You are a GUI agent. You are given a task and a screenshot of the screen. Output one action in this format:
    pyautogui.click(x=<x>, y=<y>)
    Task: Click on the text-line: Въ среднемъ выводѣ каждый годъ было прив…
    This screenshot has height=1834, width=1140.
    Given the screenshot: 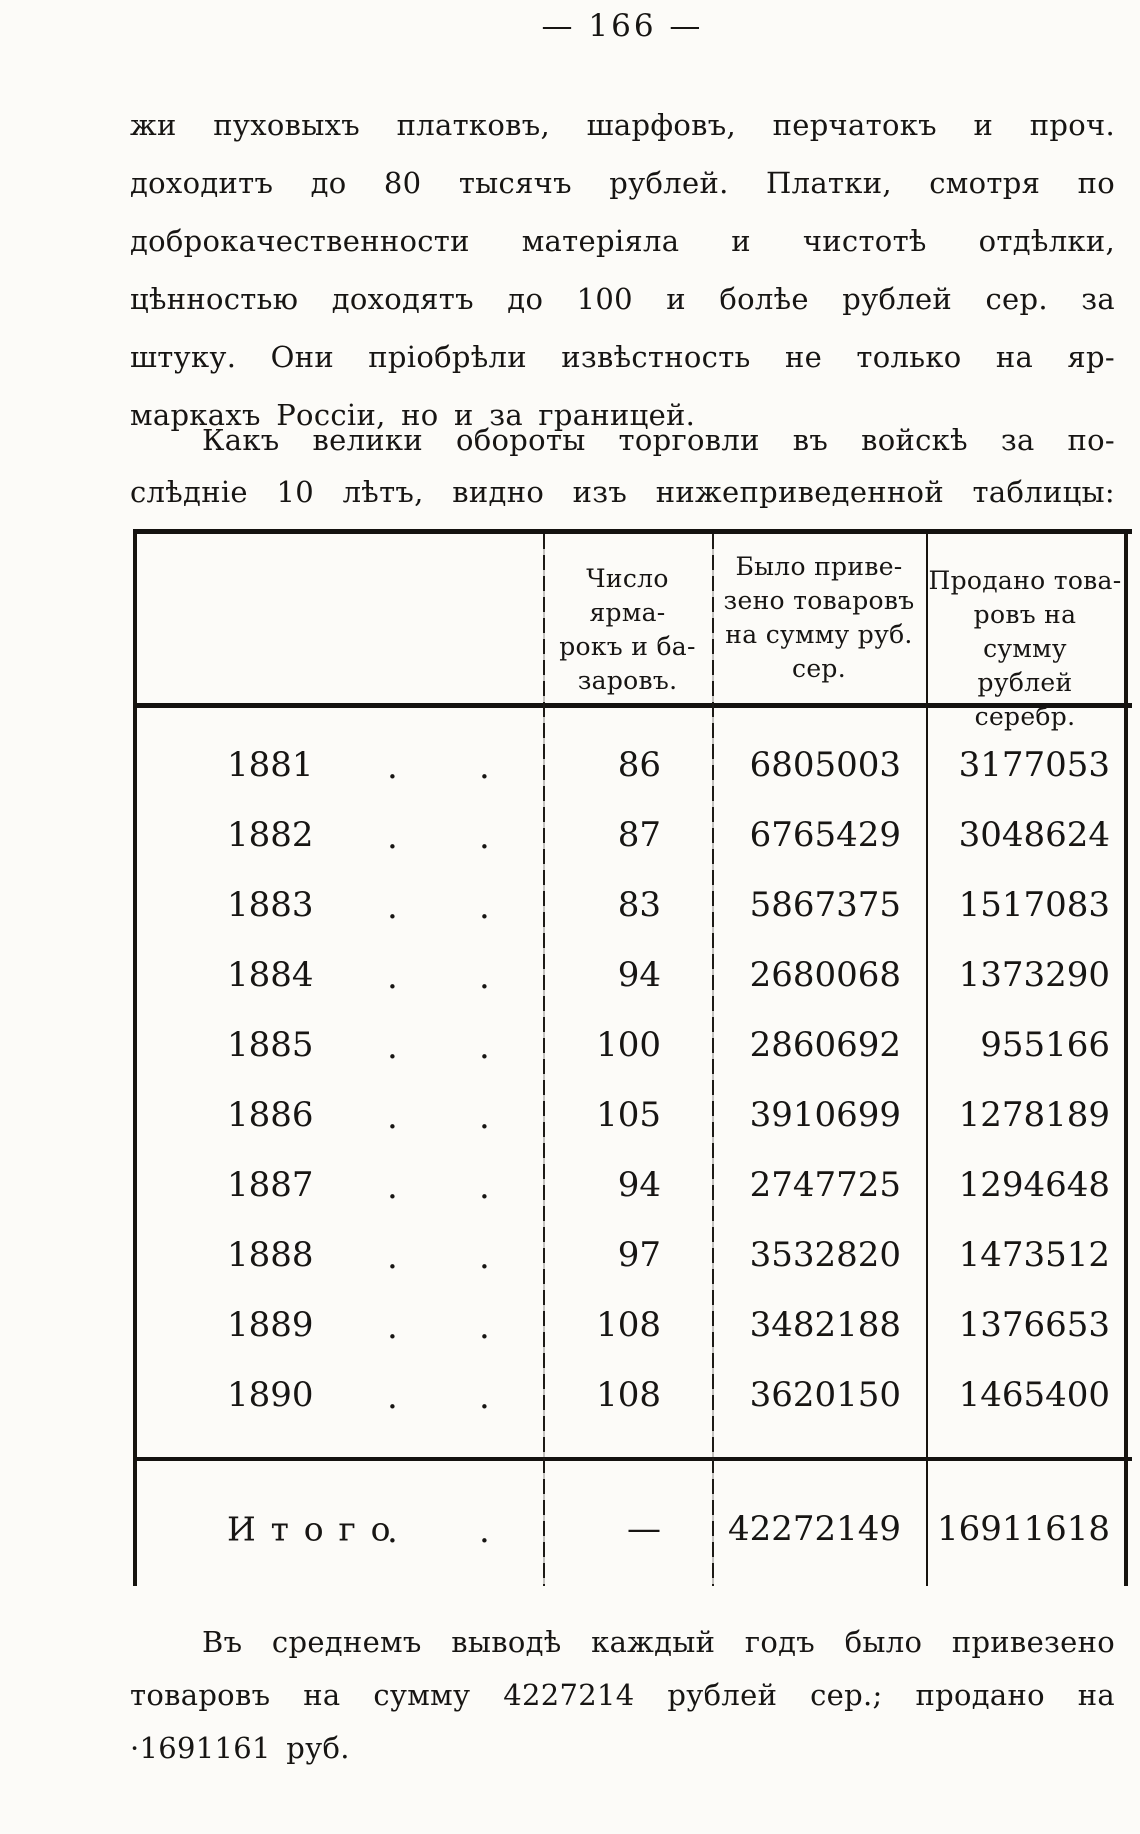 What is the action you would take?
    pyautogui.click(x=658, y=1642)
    